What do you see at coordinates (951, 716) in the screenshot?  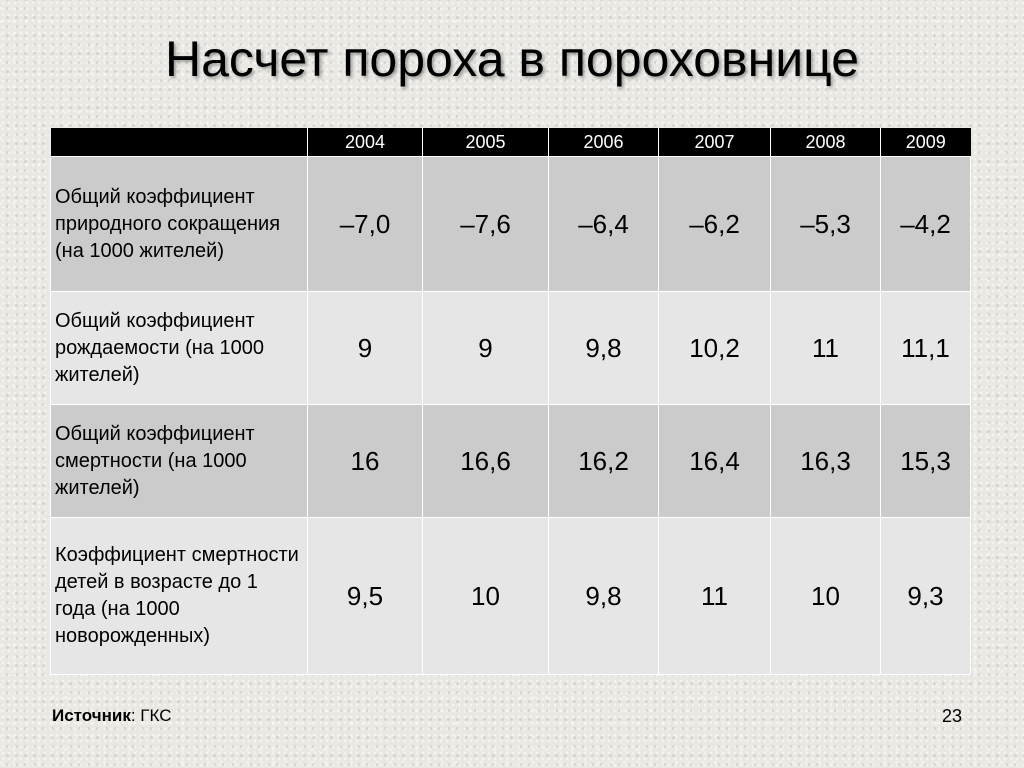 I see `page-number: 23` at bounding box center [951, 716].